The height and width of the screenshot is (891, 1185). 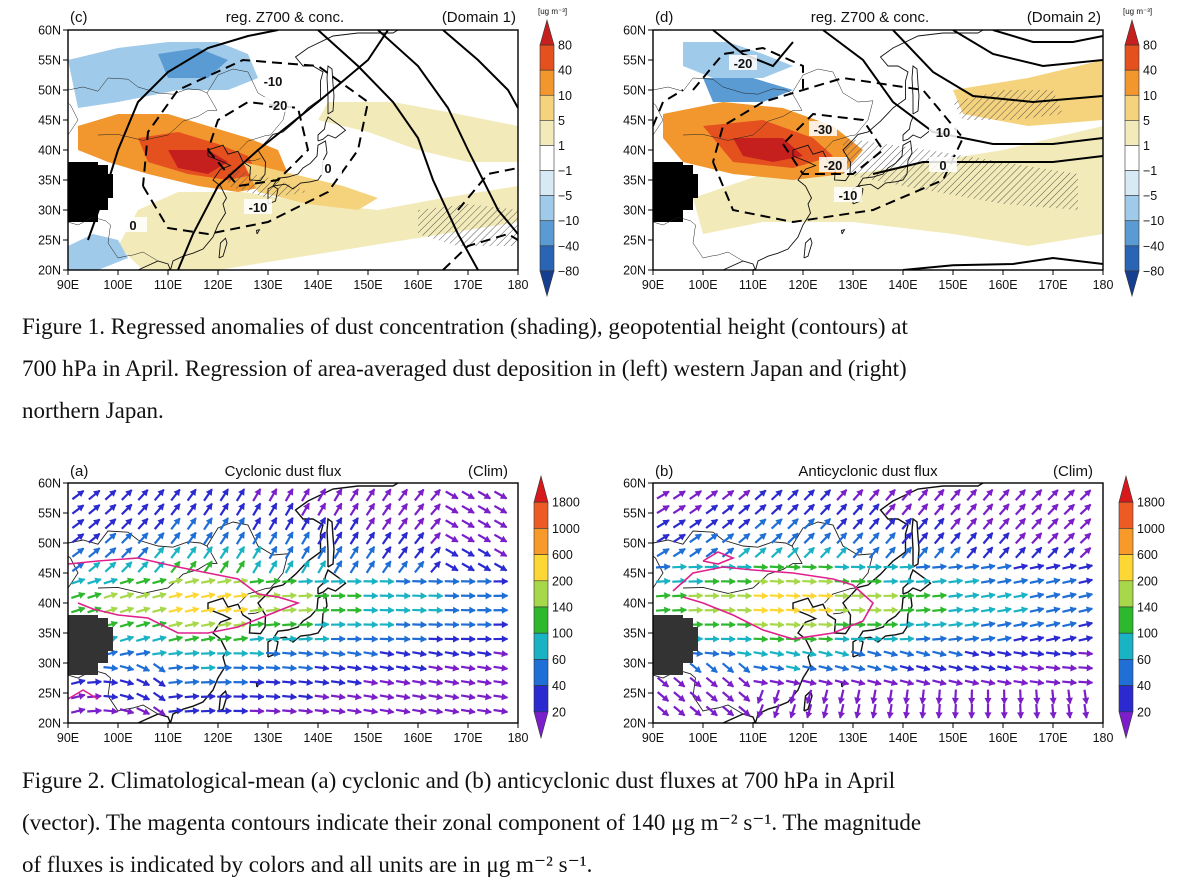 I want to click on figure1-panel-1-colorbar-segment, so click(x=1132, y=158).